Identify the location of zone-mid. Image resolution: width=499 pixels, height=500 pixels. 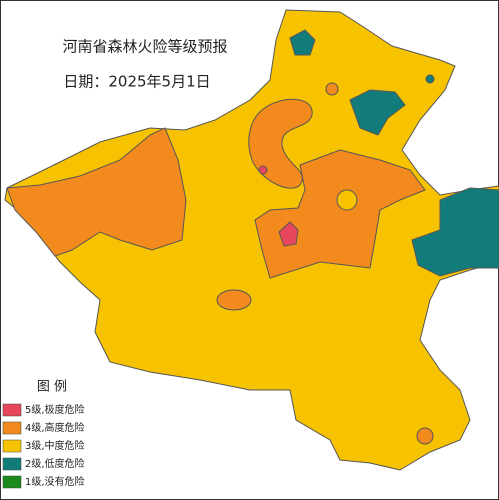
(347, 200).